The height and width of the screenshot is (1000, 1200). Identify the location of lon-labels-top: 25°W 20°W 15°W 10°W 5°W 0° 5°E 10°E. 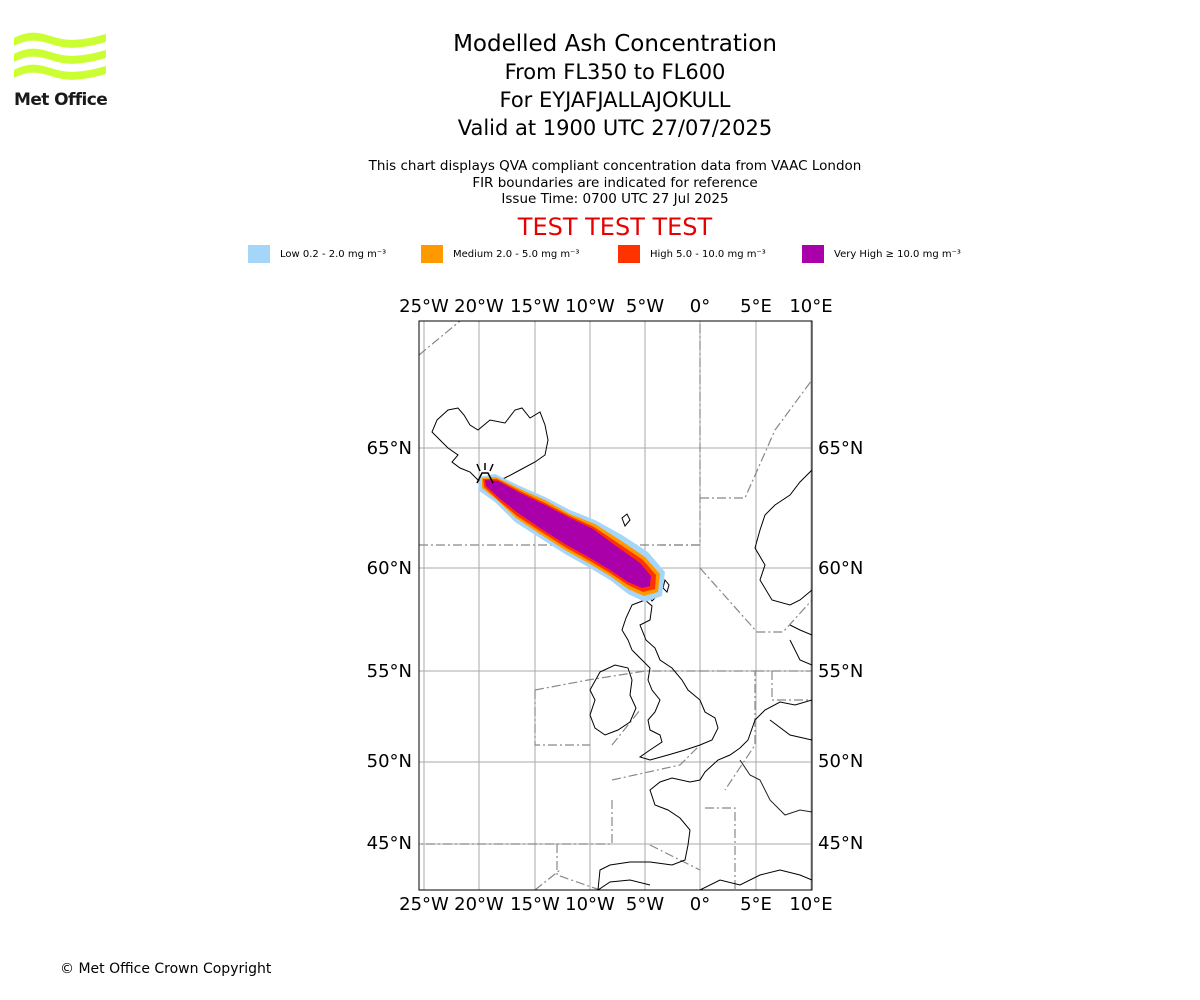
(615, 306).